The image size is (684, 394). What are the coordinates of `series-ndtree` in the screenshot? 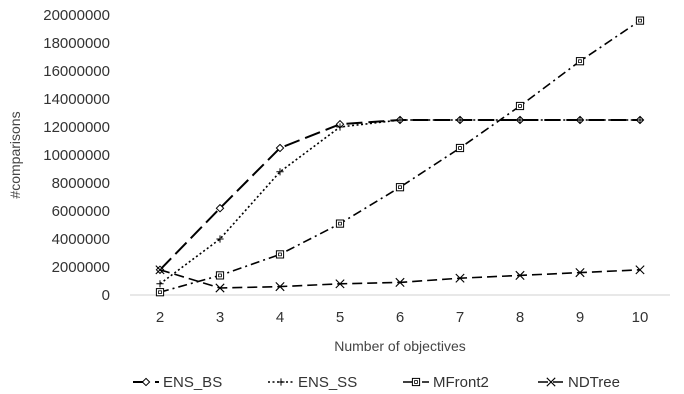 It's located at (400, 279).